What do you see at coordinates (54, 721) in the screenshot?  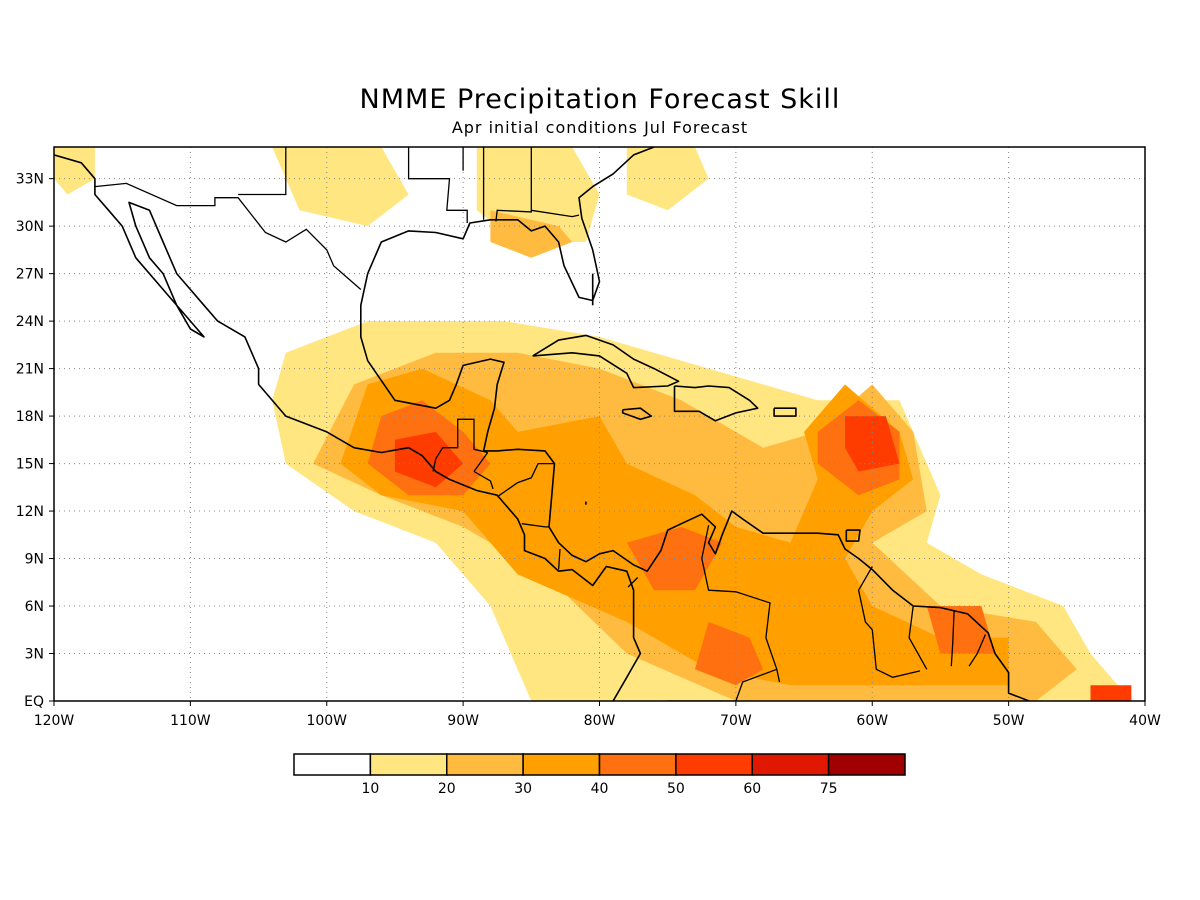 I see `x-tick-label: 120W` at bounding box center [54, 721].